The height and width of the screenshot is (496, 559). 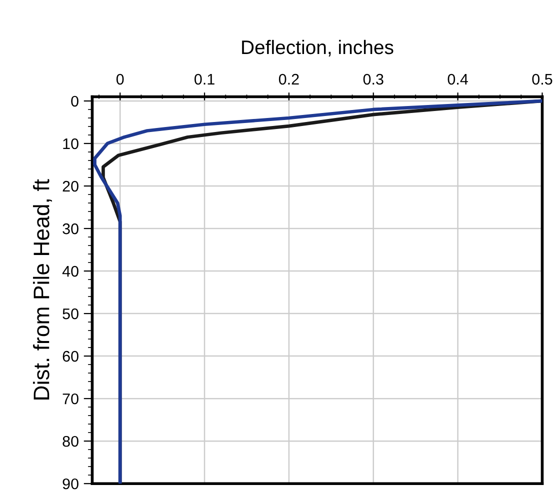 What do you see at coordinates (120, 79) in the screenshot?
I see `x-tick-label: 0` at bounding box center [120, 79].